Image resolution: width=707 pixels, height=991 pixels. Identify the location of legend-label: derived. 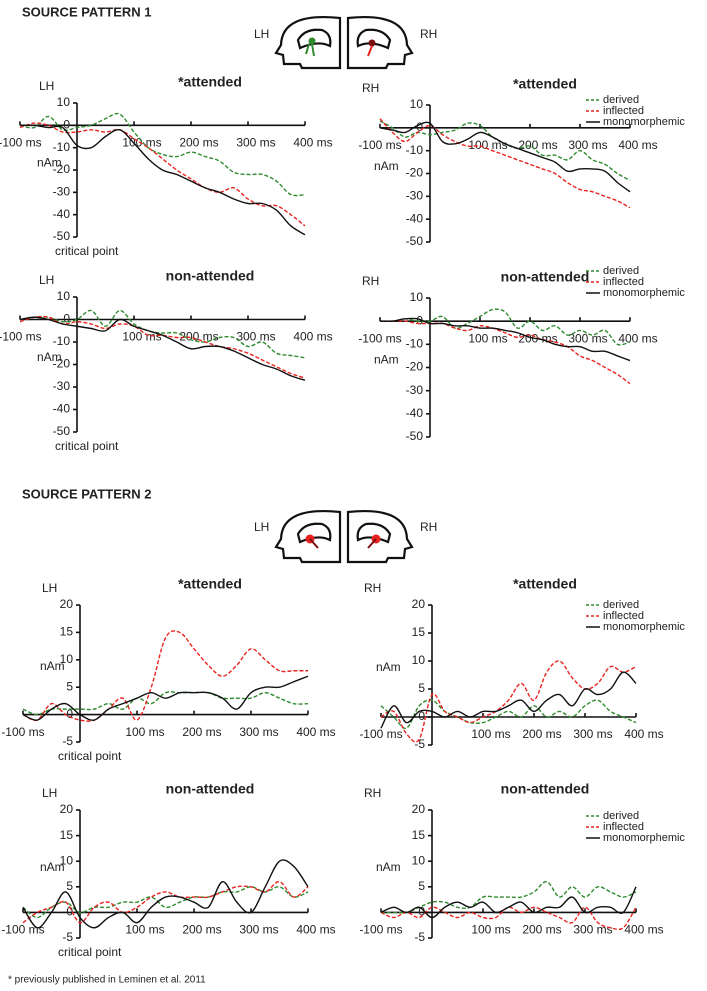
(621, 605).